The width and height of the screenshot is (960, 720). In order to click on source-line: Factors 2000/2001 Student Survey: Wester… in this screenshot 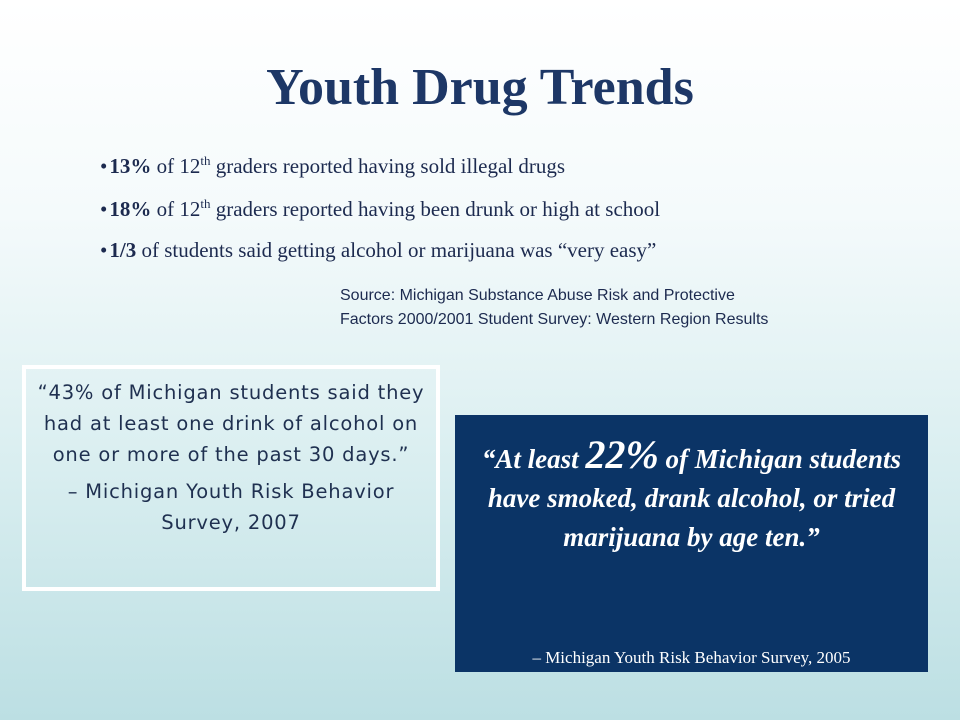, I will do `click(554, 319)`.